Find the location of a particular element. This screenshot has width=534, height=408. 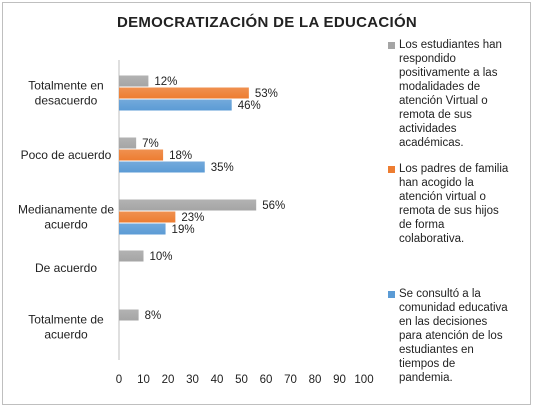

data-label: 35% is located at coordinates (222, 168).